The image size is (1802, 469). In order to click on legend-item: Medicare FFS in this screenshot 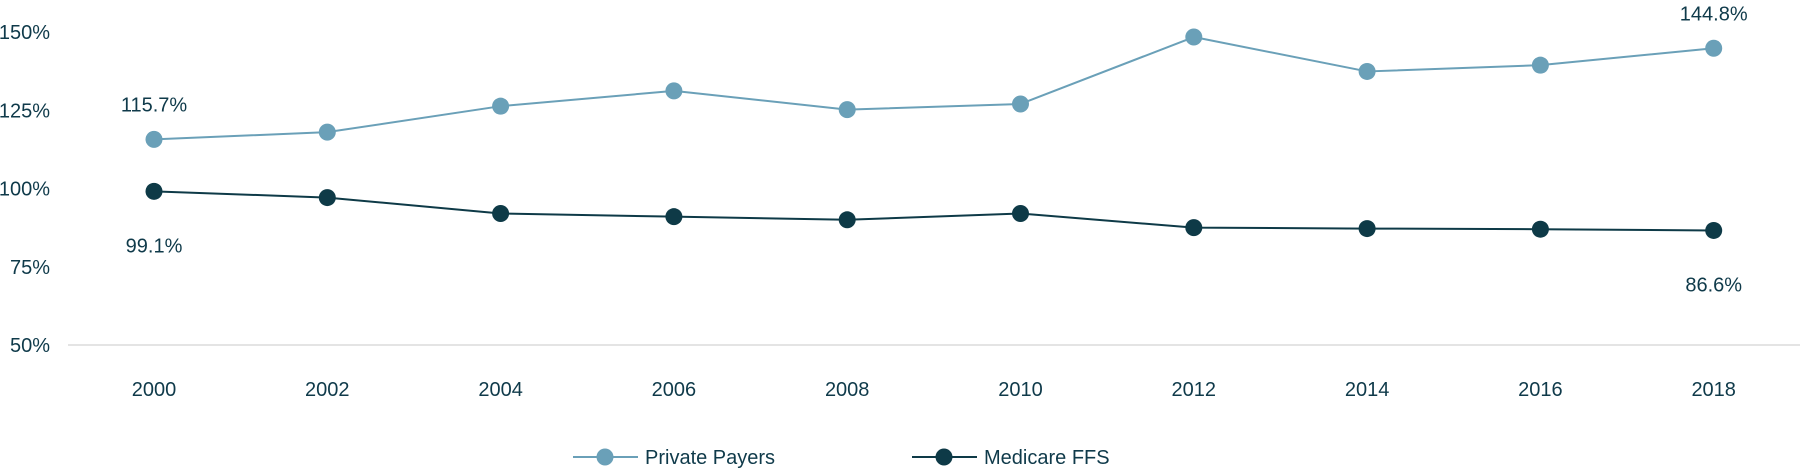, I will do `click(1011, 458)`.